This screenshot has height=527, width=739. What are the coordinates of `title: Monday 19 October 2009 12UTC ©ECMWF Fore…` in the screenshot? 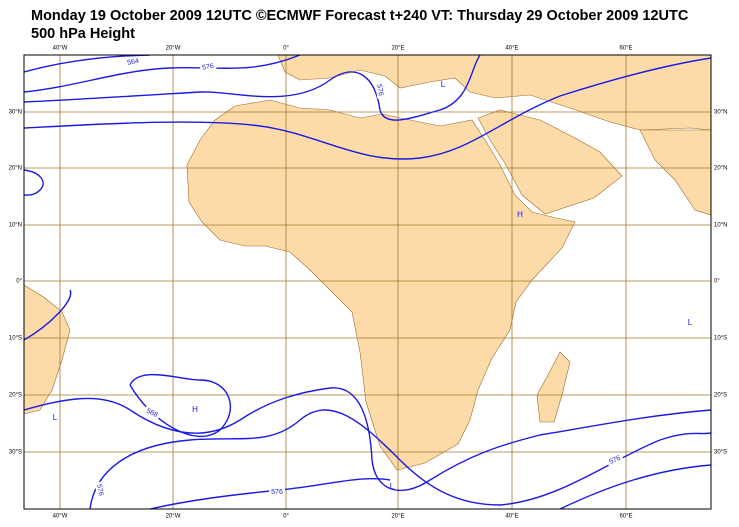 It's located at (360, 16).